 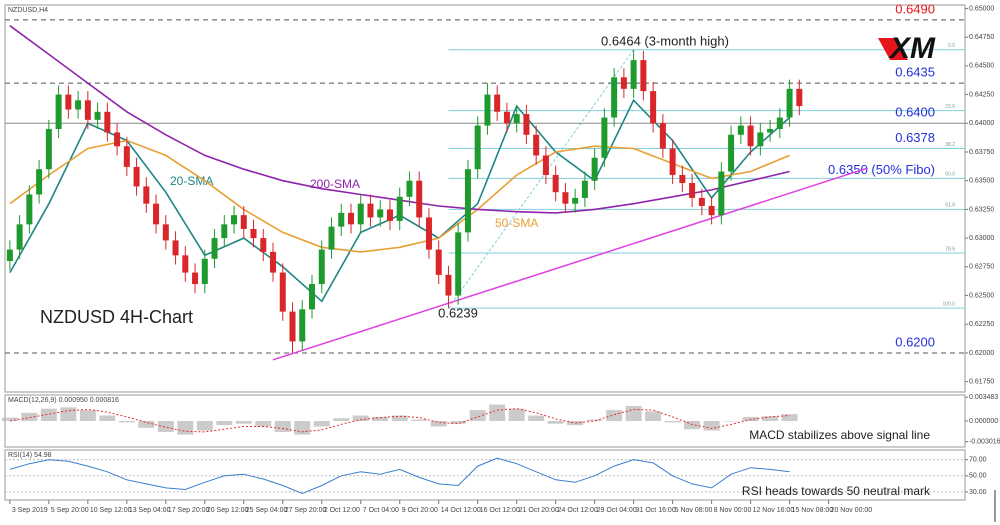 I want to click on y-tick-label: 0.64500, so click(x=981, y=66).